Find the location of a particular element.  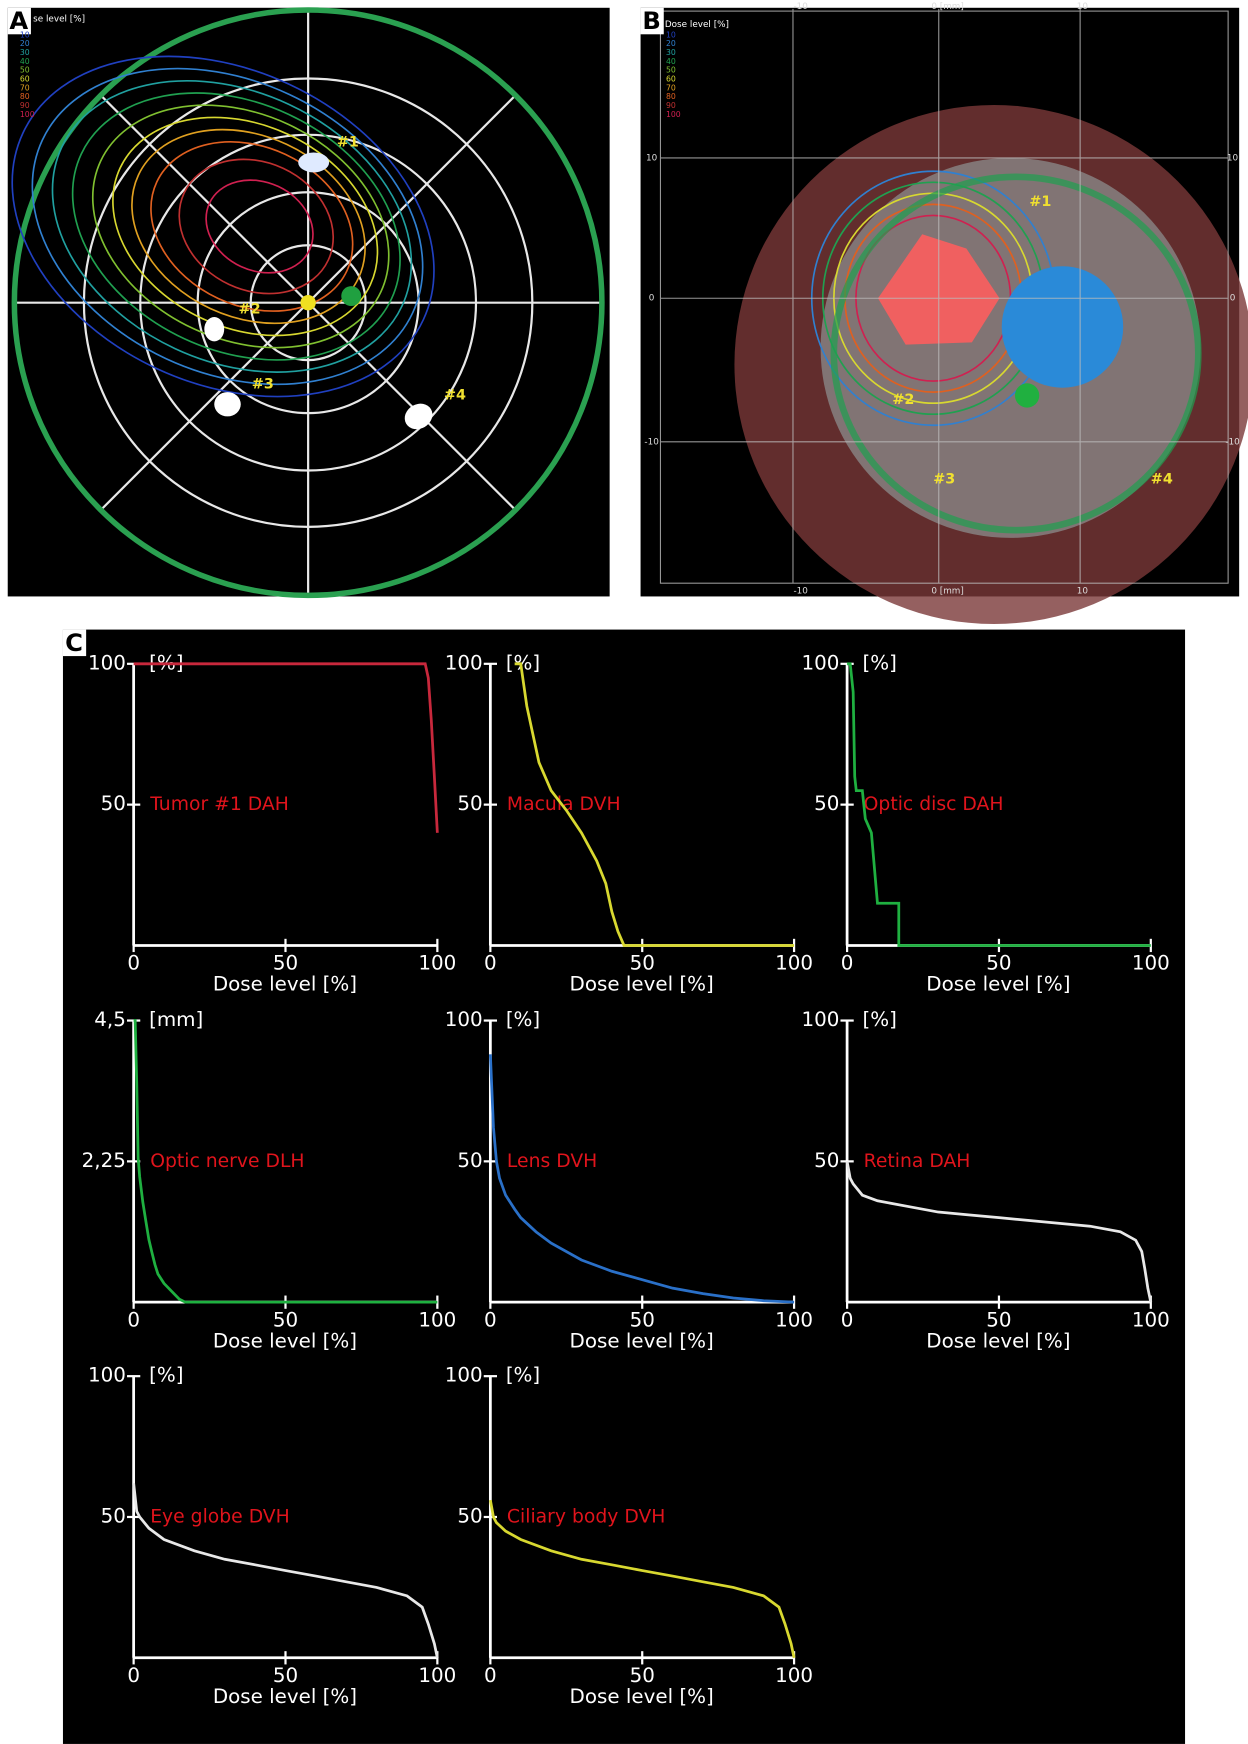

y-tick-label: 4,5 is located at coordinates (110, 1019).